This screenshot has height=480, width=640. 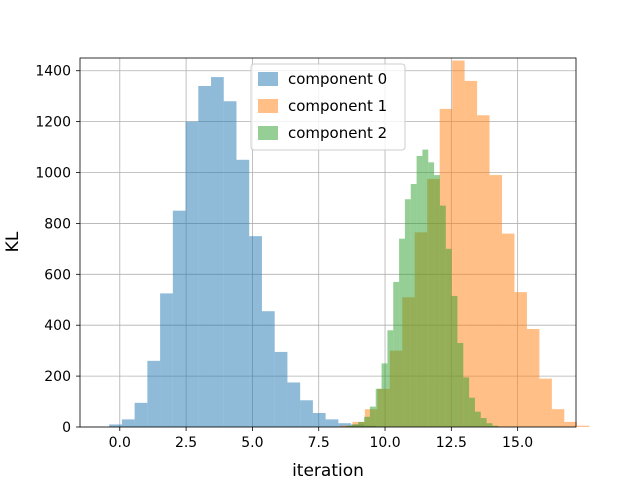 I want to click on legend-label: component 1, so click(x=337, y=106).